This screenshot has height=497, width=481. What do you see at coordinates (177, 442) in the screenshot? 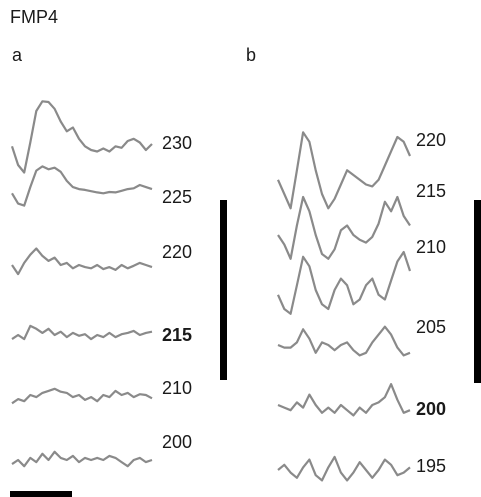
I see `trace-label-a-200: 200` at bounding box center [177, 442].